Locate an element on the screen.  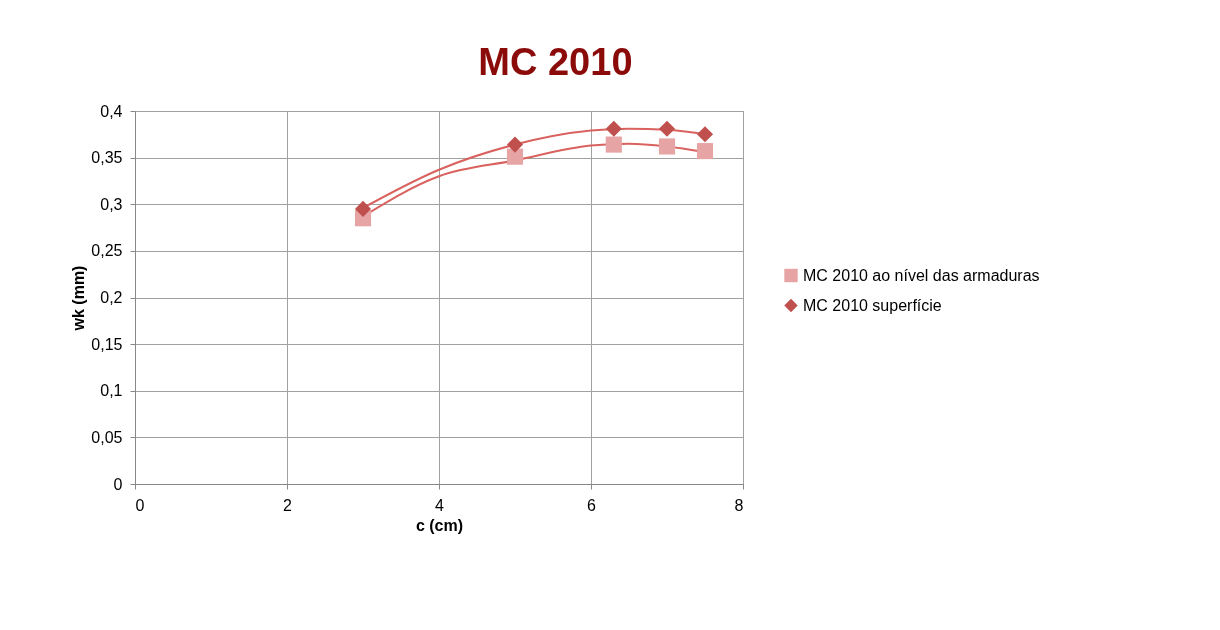
y-tick-label: 0,1 is located at coordinates (111, 391).